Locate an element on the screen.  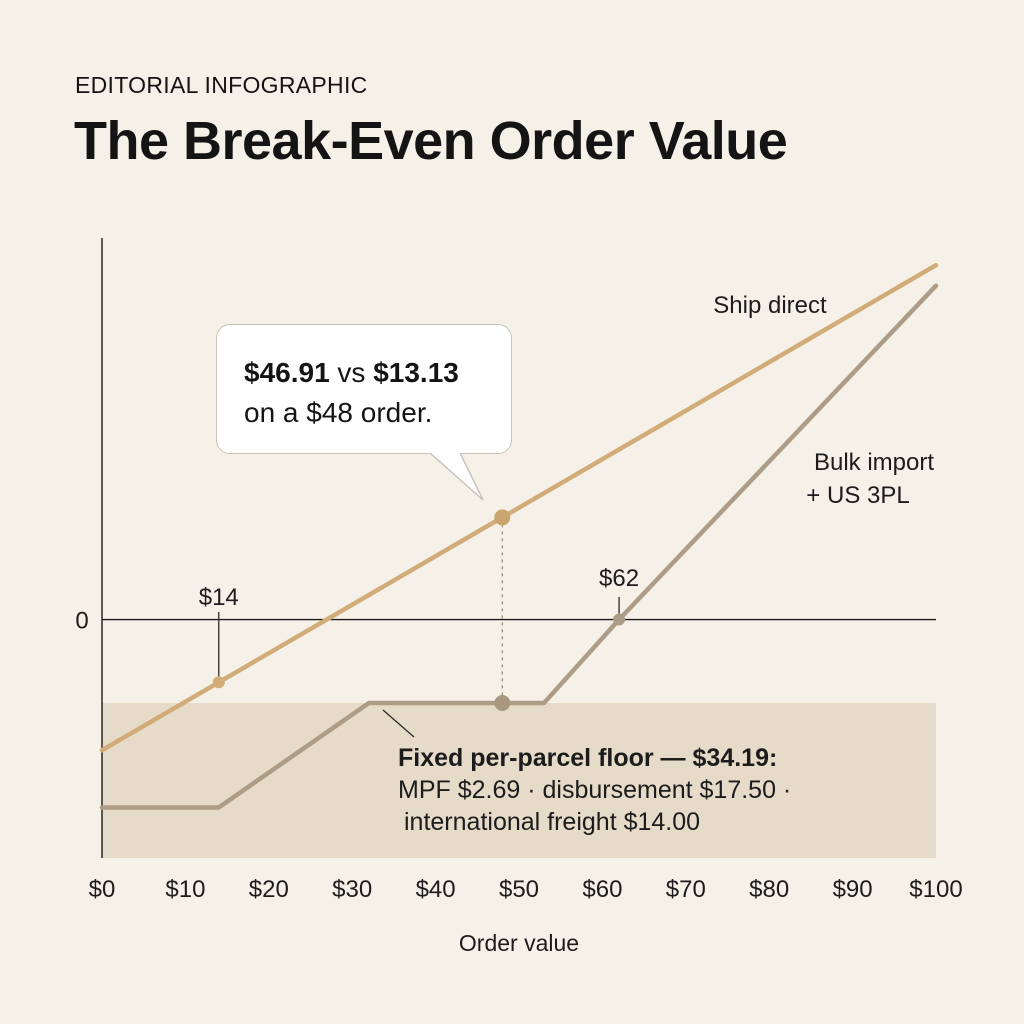
floor-note-leader is located at coordinates (398, 723).